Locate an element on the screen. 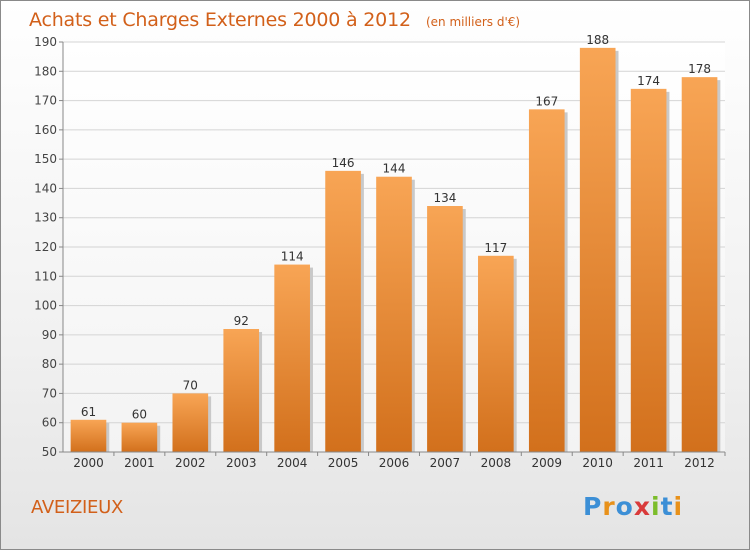 The width and height of the screenshot is (750, 550). logo-letter: r is located at coordinates (609, 506).